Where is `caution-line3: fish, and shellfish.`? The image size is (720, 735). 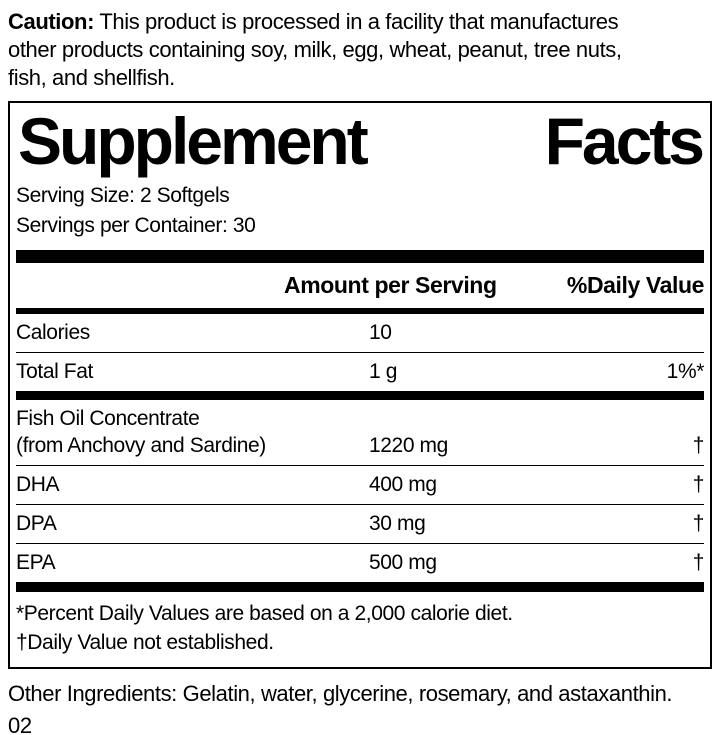
caution-line3: fish, and shellfish. is located at coordinates (91, 77).